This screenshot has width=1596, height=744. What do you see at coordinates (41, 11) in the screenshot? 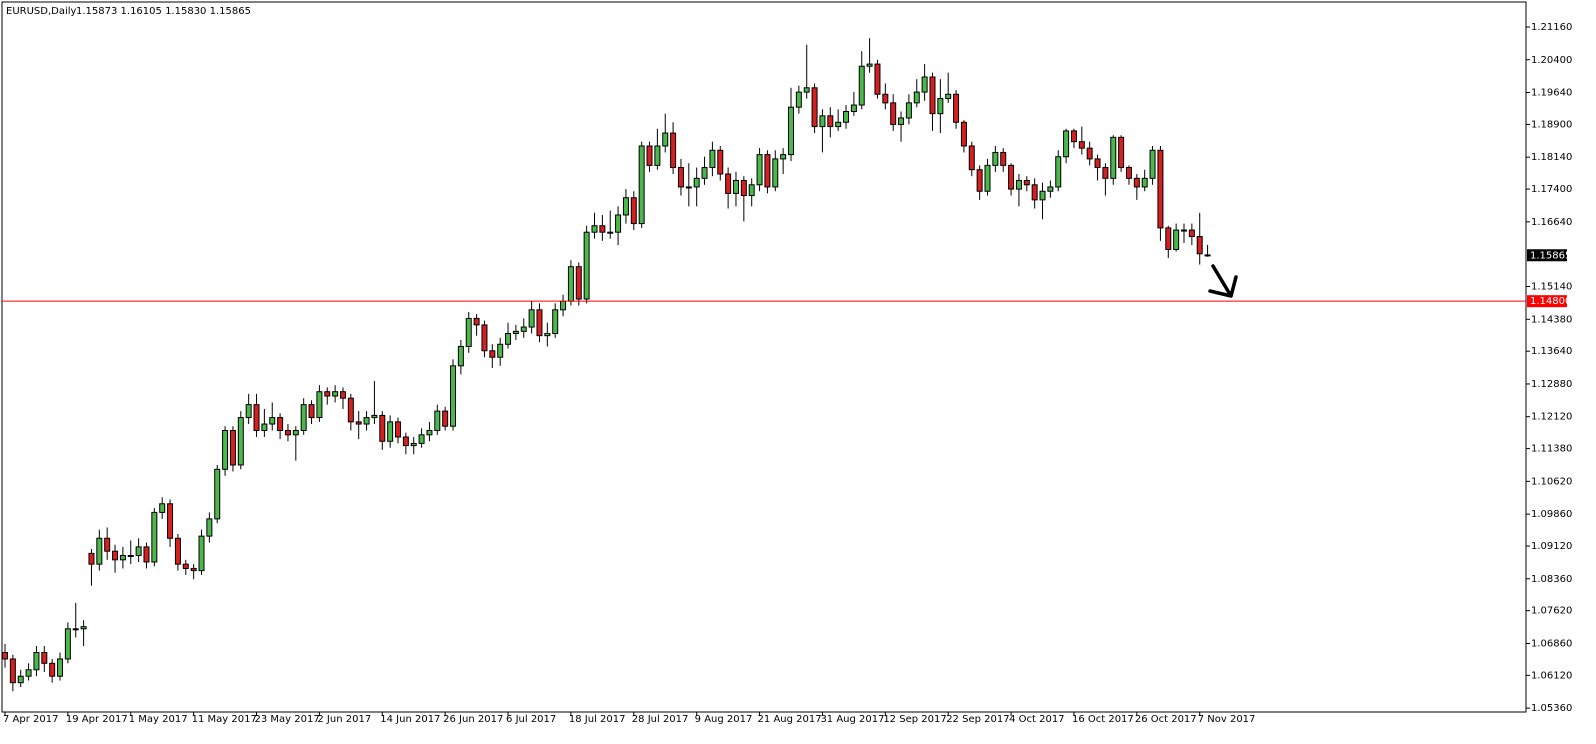
I see `chart-title: EURUSD,Daily` at bounding box center [41, 11].